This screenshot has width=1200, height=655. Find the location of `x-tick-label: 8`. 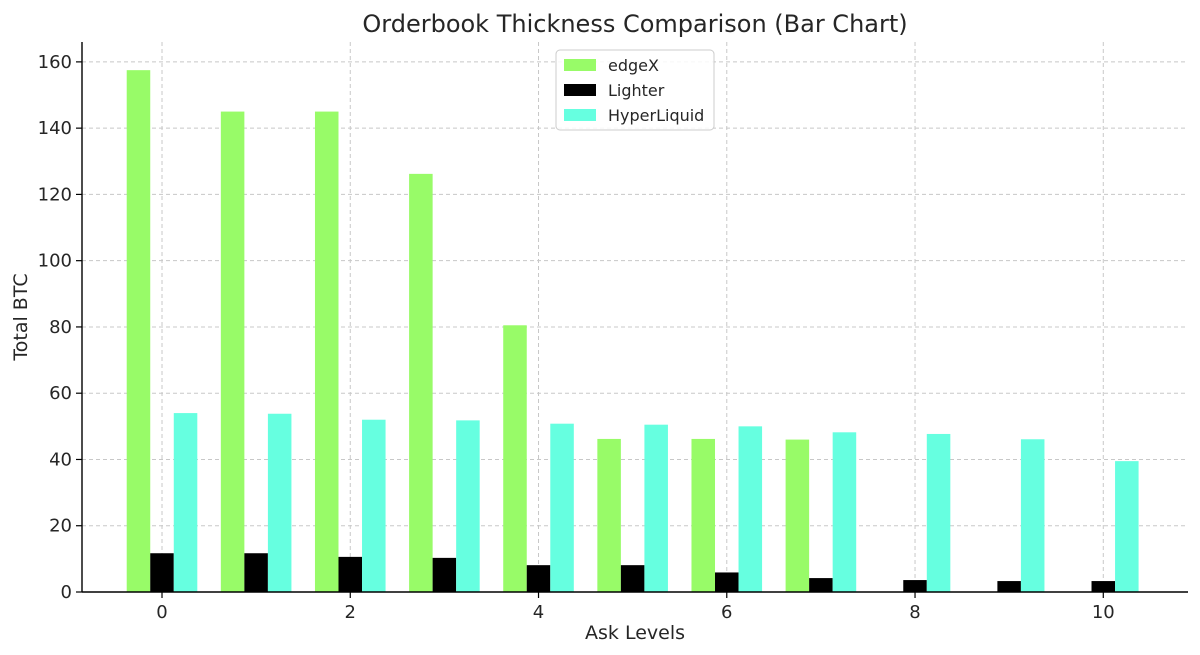

x-tick-label: 8 is located at coordinates (914, 612).